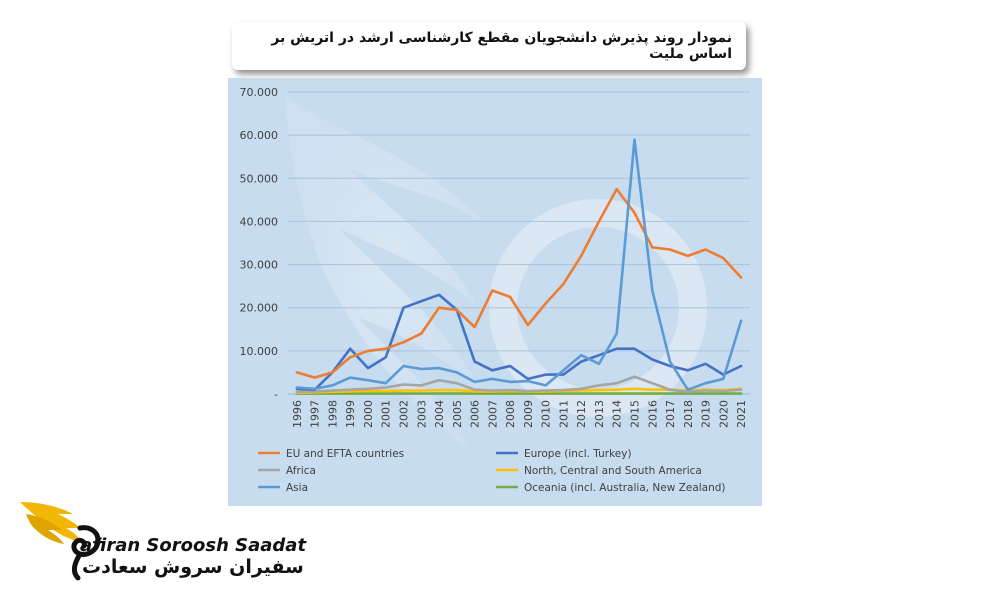 The image size is (1000, 600). What do you see at coordinates (259, 265) in the screenshot?
I see `y-tick-label: 30.000` at bounding box center [259, 265].